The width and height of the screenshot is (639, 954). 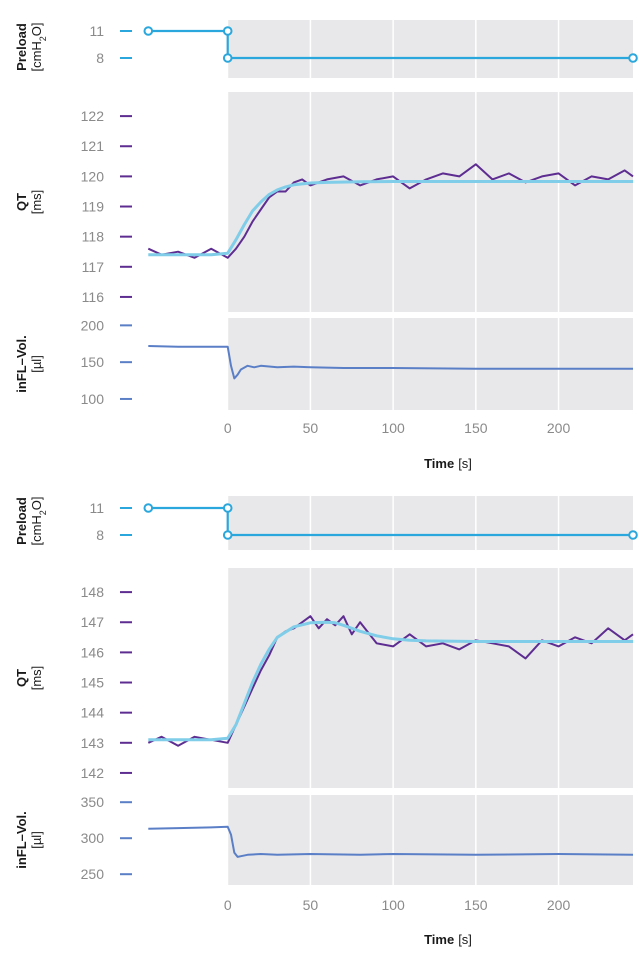 I want to click on volume-tick-label: 100, so click(x=93, y=399).